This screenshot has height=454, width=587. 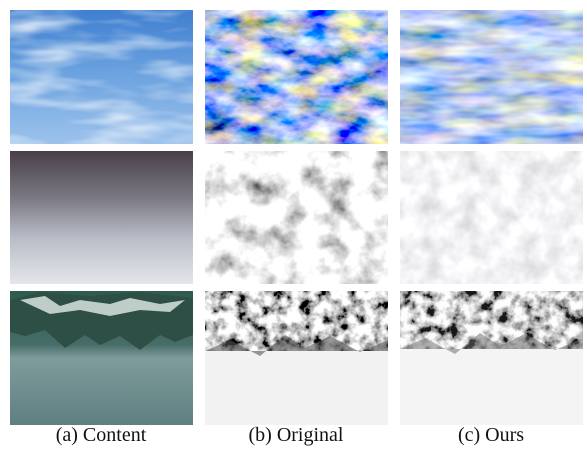 What do you see at coordinates (296, 358) in the screenshot?
I see `image-original-lake` at bounding box center [296, 358].